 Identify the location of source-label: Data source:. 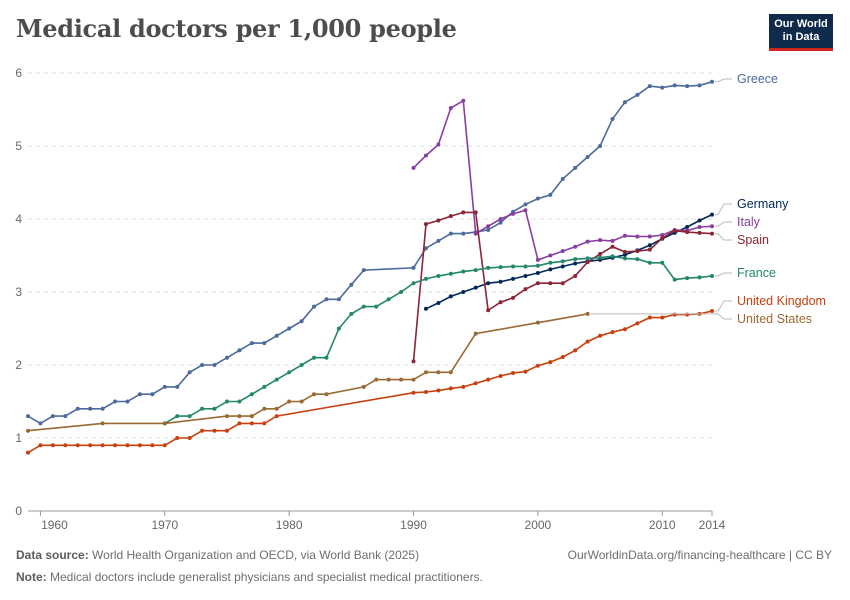
(52, 555).